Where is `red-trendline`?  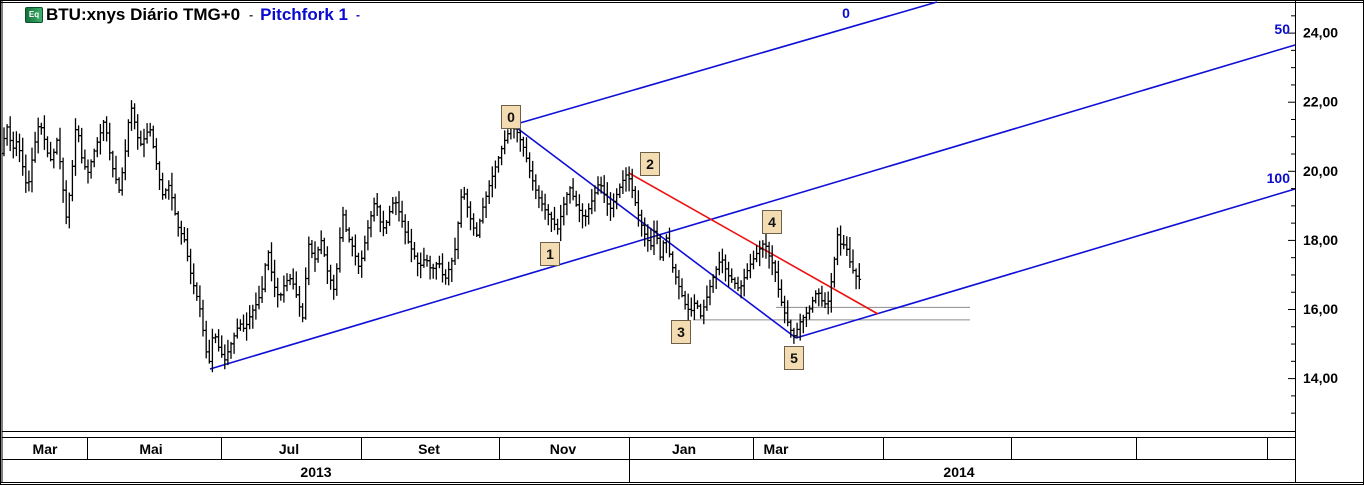
red-trendline is located at coordinates (753, 243).